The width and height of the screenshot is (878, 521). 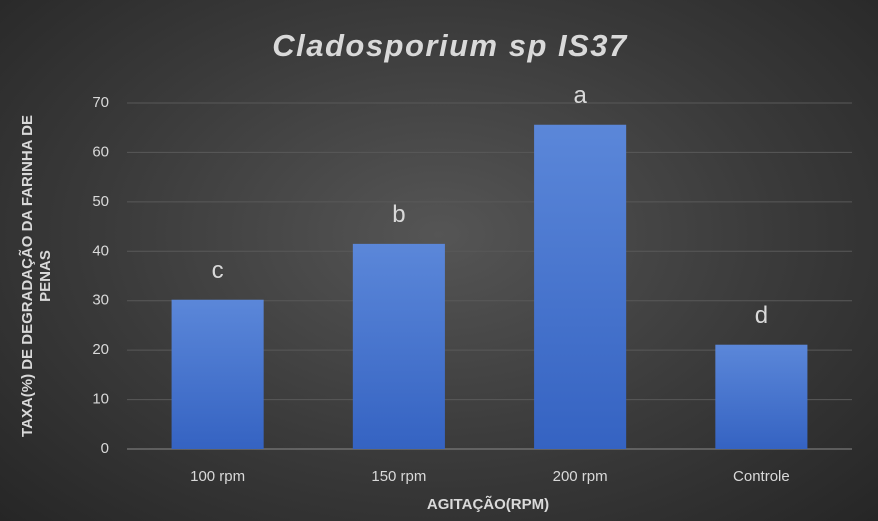 I want to click on x-tick-label: 100 rpm, so click(x=217, y=476).